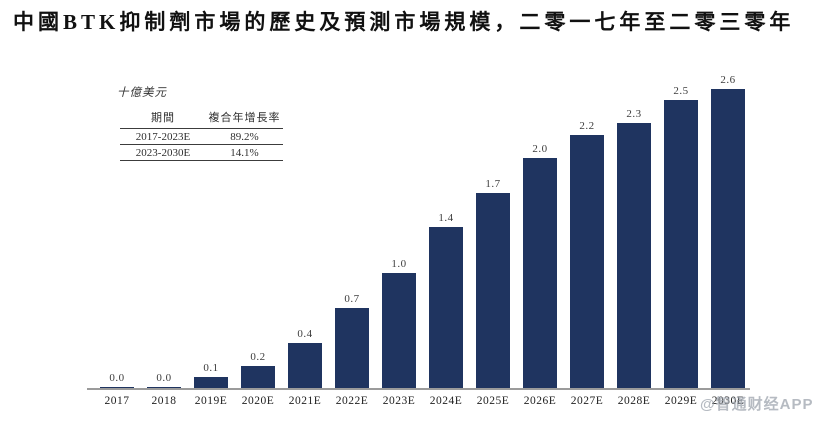  I want to click on bar-value-label: 1.4, so click(446, 218).